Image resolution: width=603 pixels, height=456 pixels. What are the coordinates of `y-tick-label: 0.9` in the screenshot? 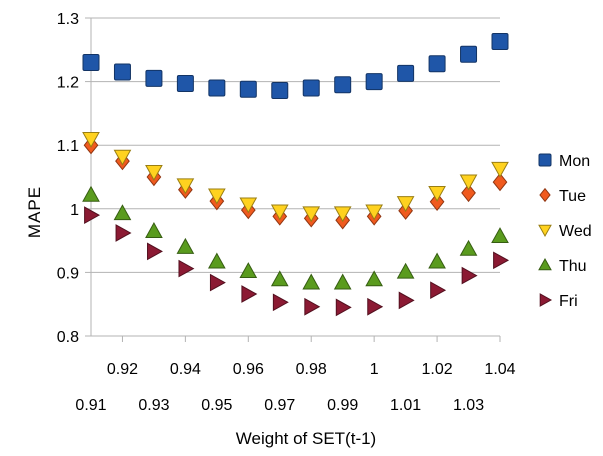 It's located at (68, 273).